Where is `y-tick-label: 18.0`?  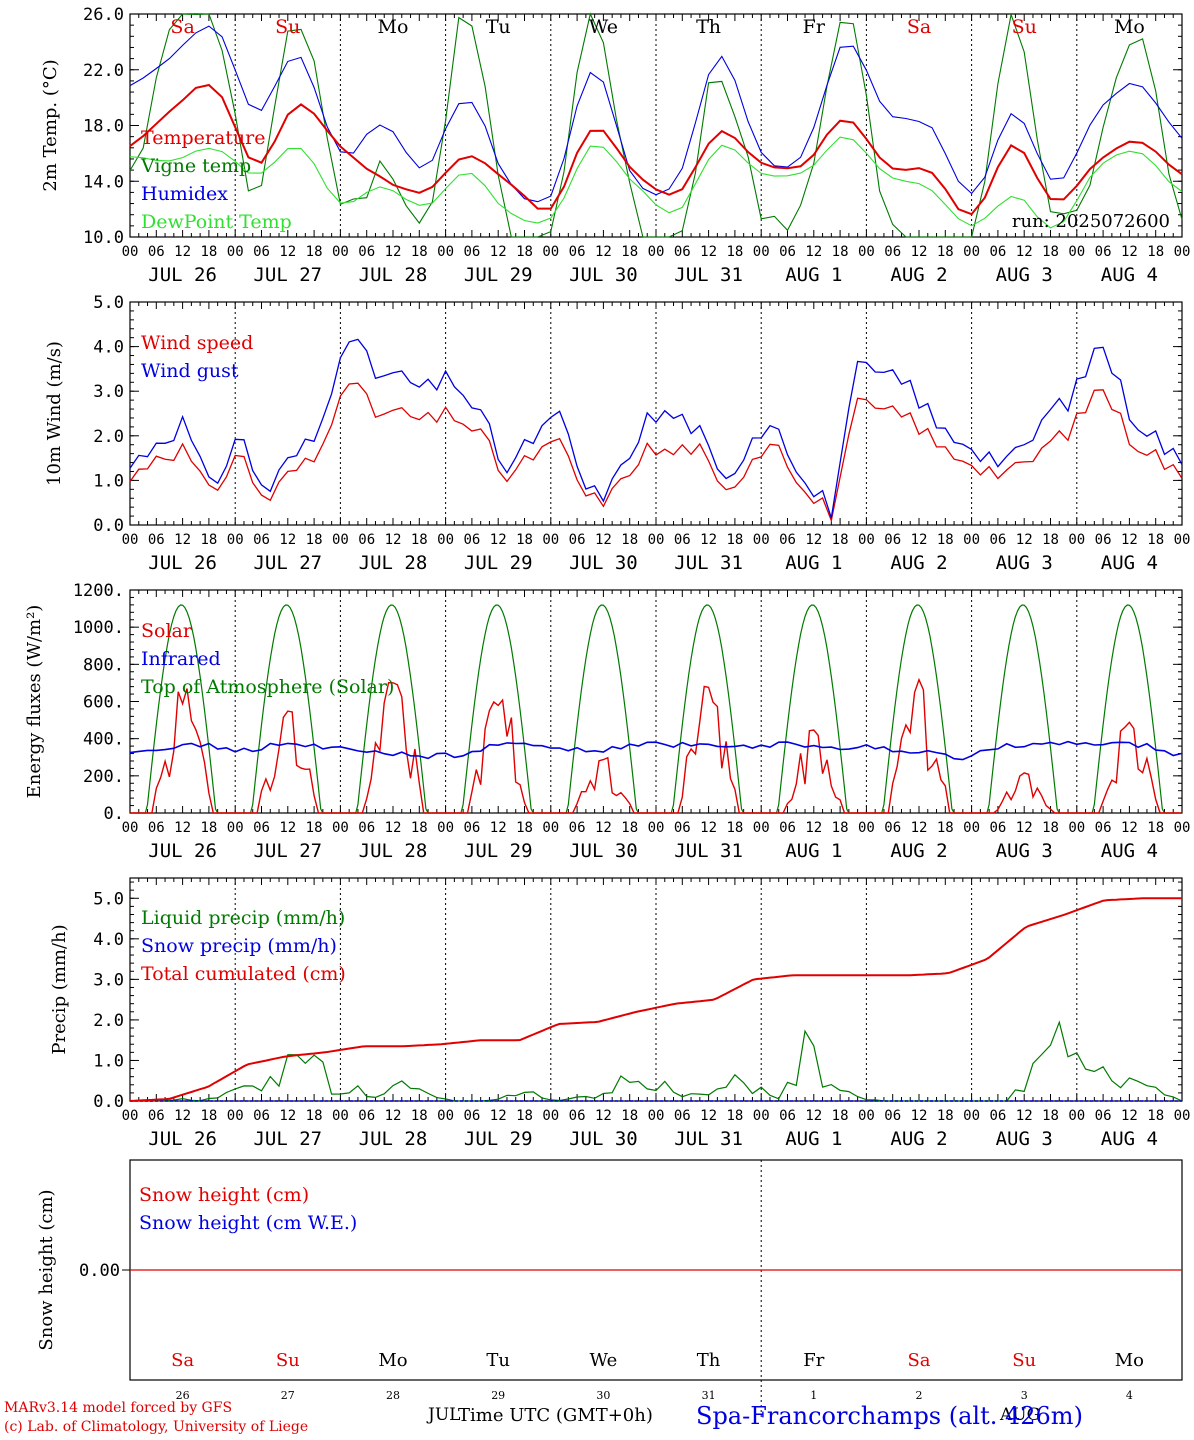 y-tick-label: 18.0 is located at coordinates (103, 127).